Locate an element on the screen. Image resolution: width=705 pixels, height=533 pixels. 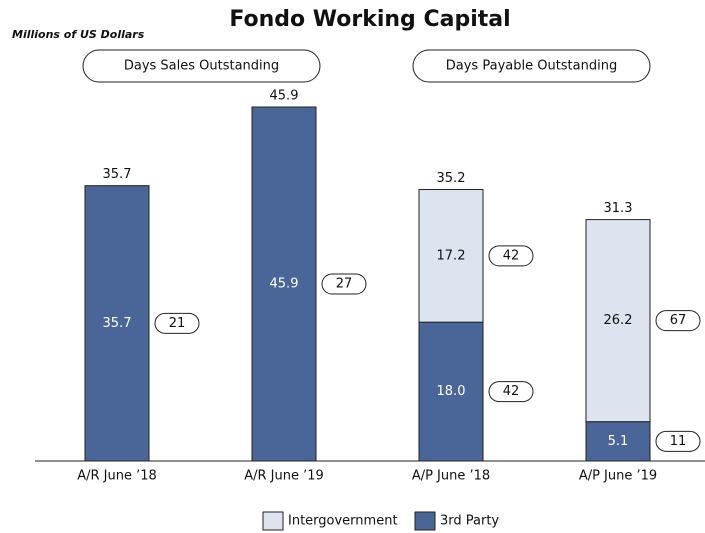
legend-label: 3rd Party is located at coordinates (469, 521).